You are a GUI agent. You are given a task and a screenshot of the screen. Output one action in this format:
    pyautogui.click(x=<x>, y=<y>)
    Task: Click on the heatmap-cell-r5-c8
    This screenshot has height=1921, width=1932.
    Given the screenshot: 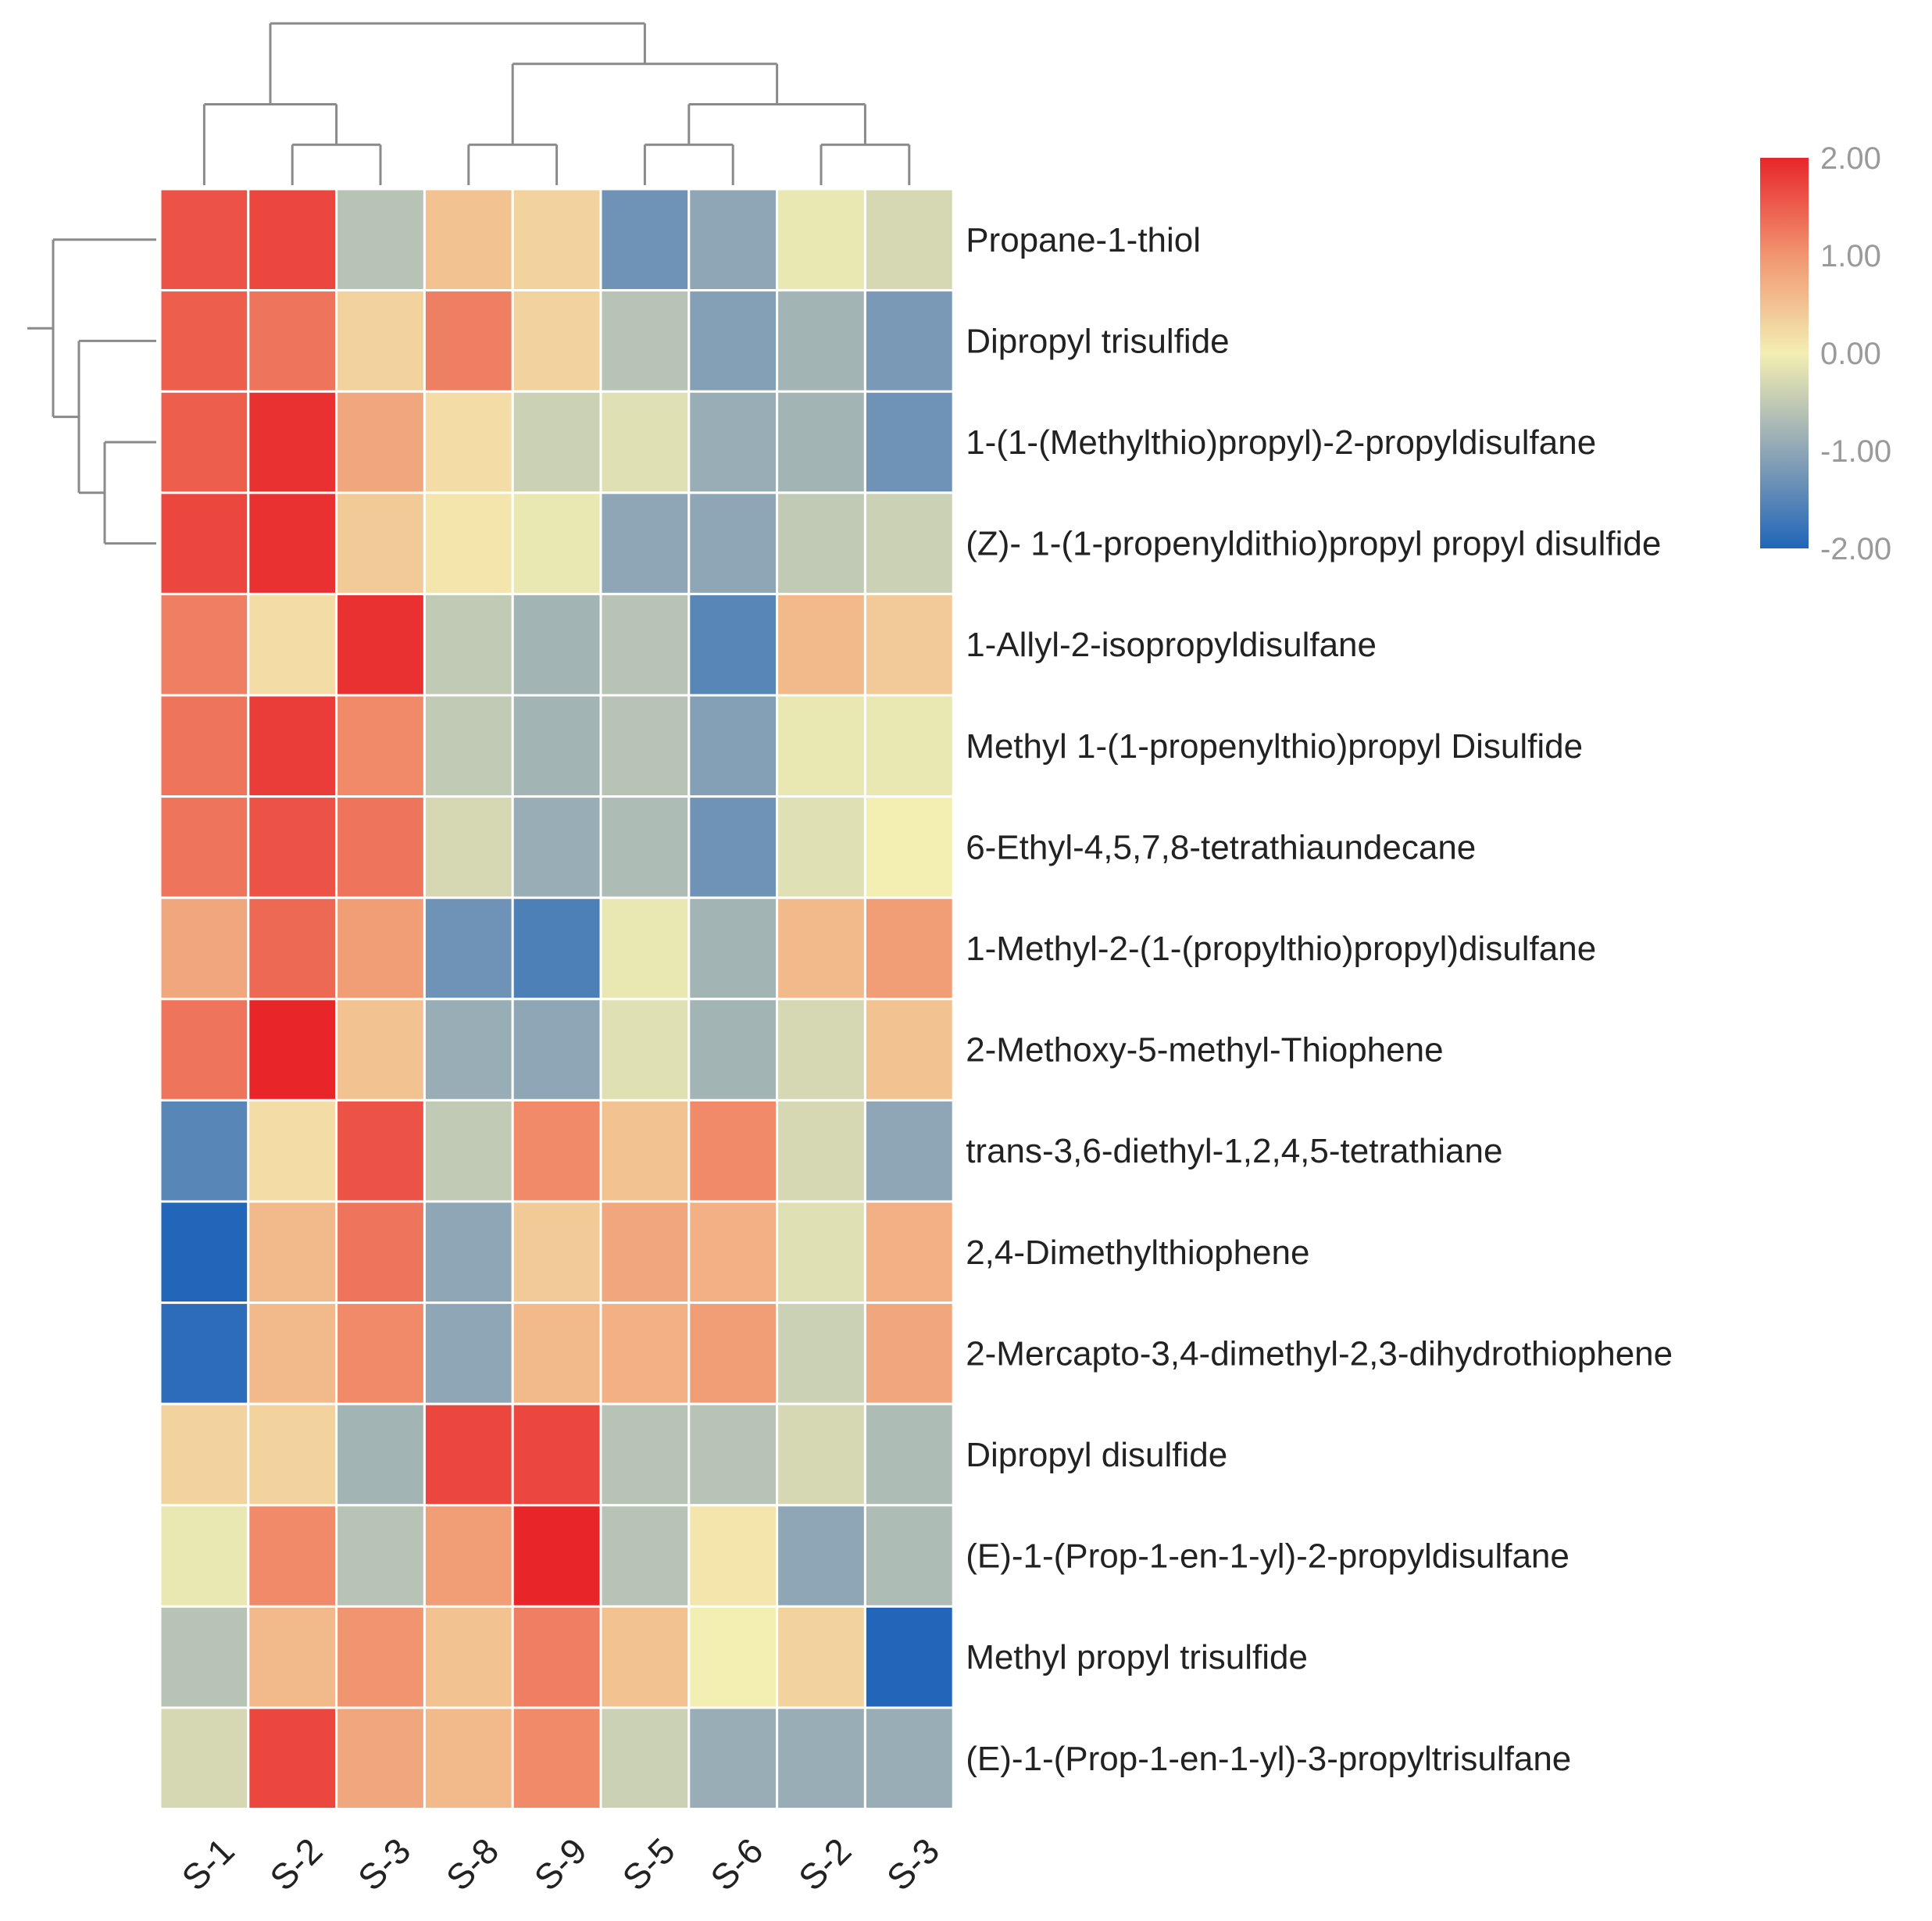 What is the action you would take?
    pyautogui.click(x=821, y=644)
    